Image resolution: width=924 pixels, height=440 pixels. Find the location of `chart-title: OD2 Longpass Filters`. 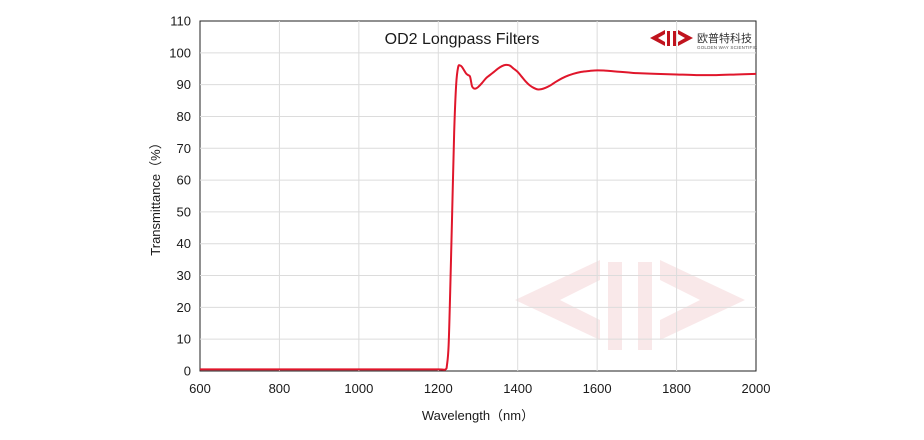

chart-title: OD2 Longpass Filters is located at coordinates (462, 39).